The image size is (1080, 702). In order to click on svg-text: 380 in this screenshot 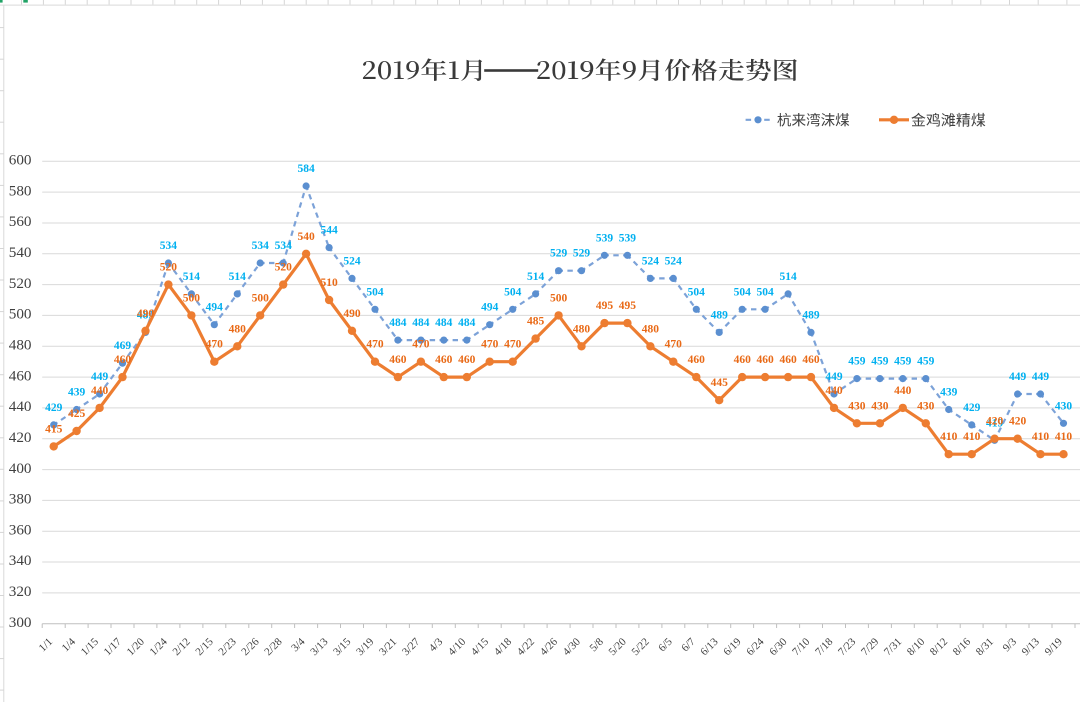, I will do `click(20, 499)`.